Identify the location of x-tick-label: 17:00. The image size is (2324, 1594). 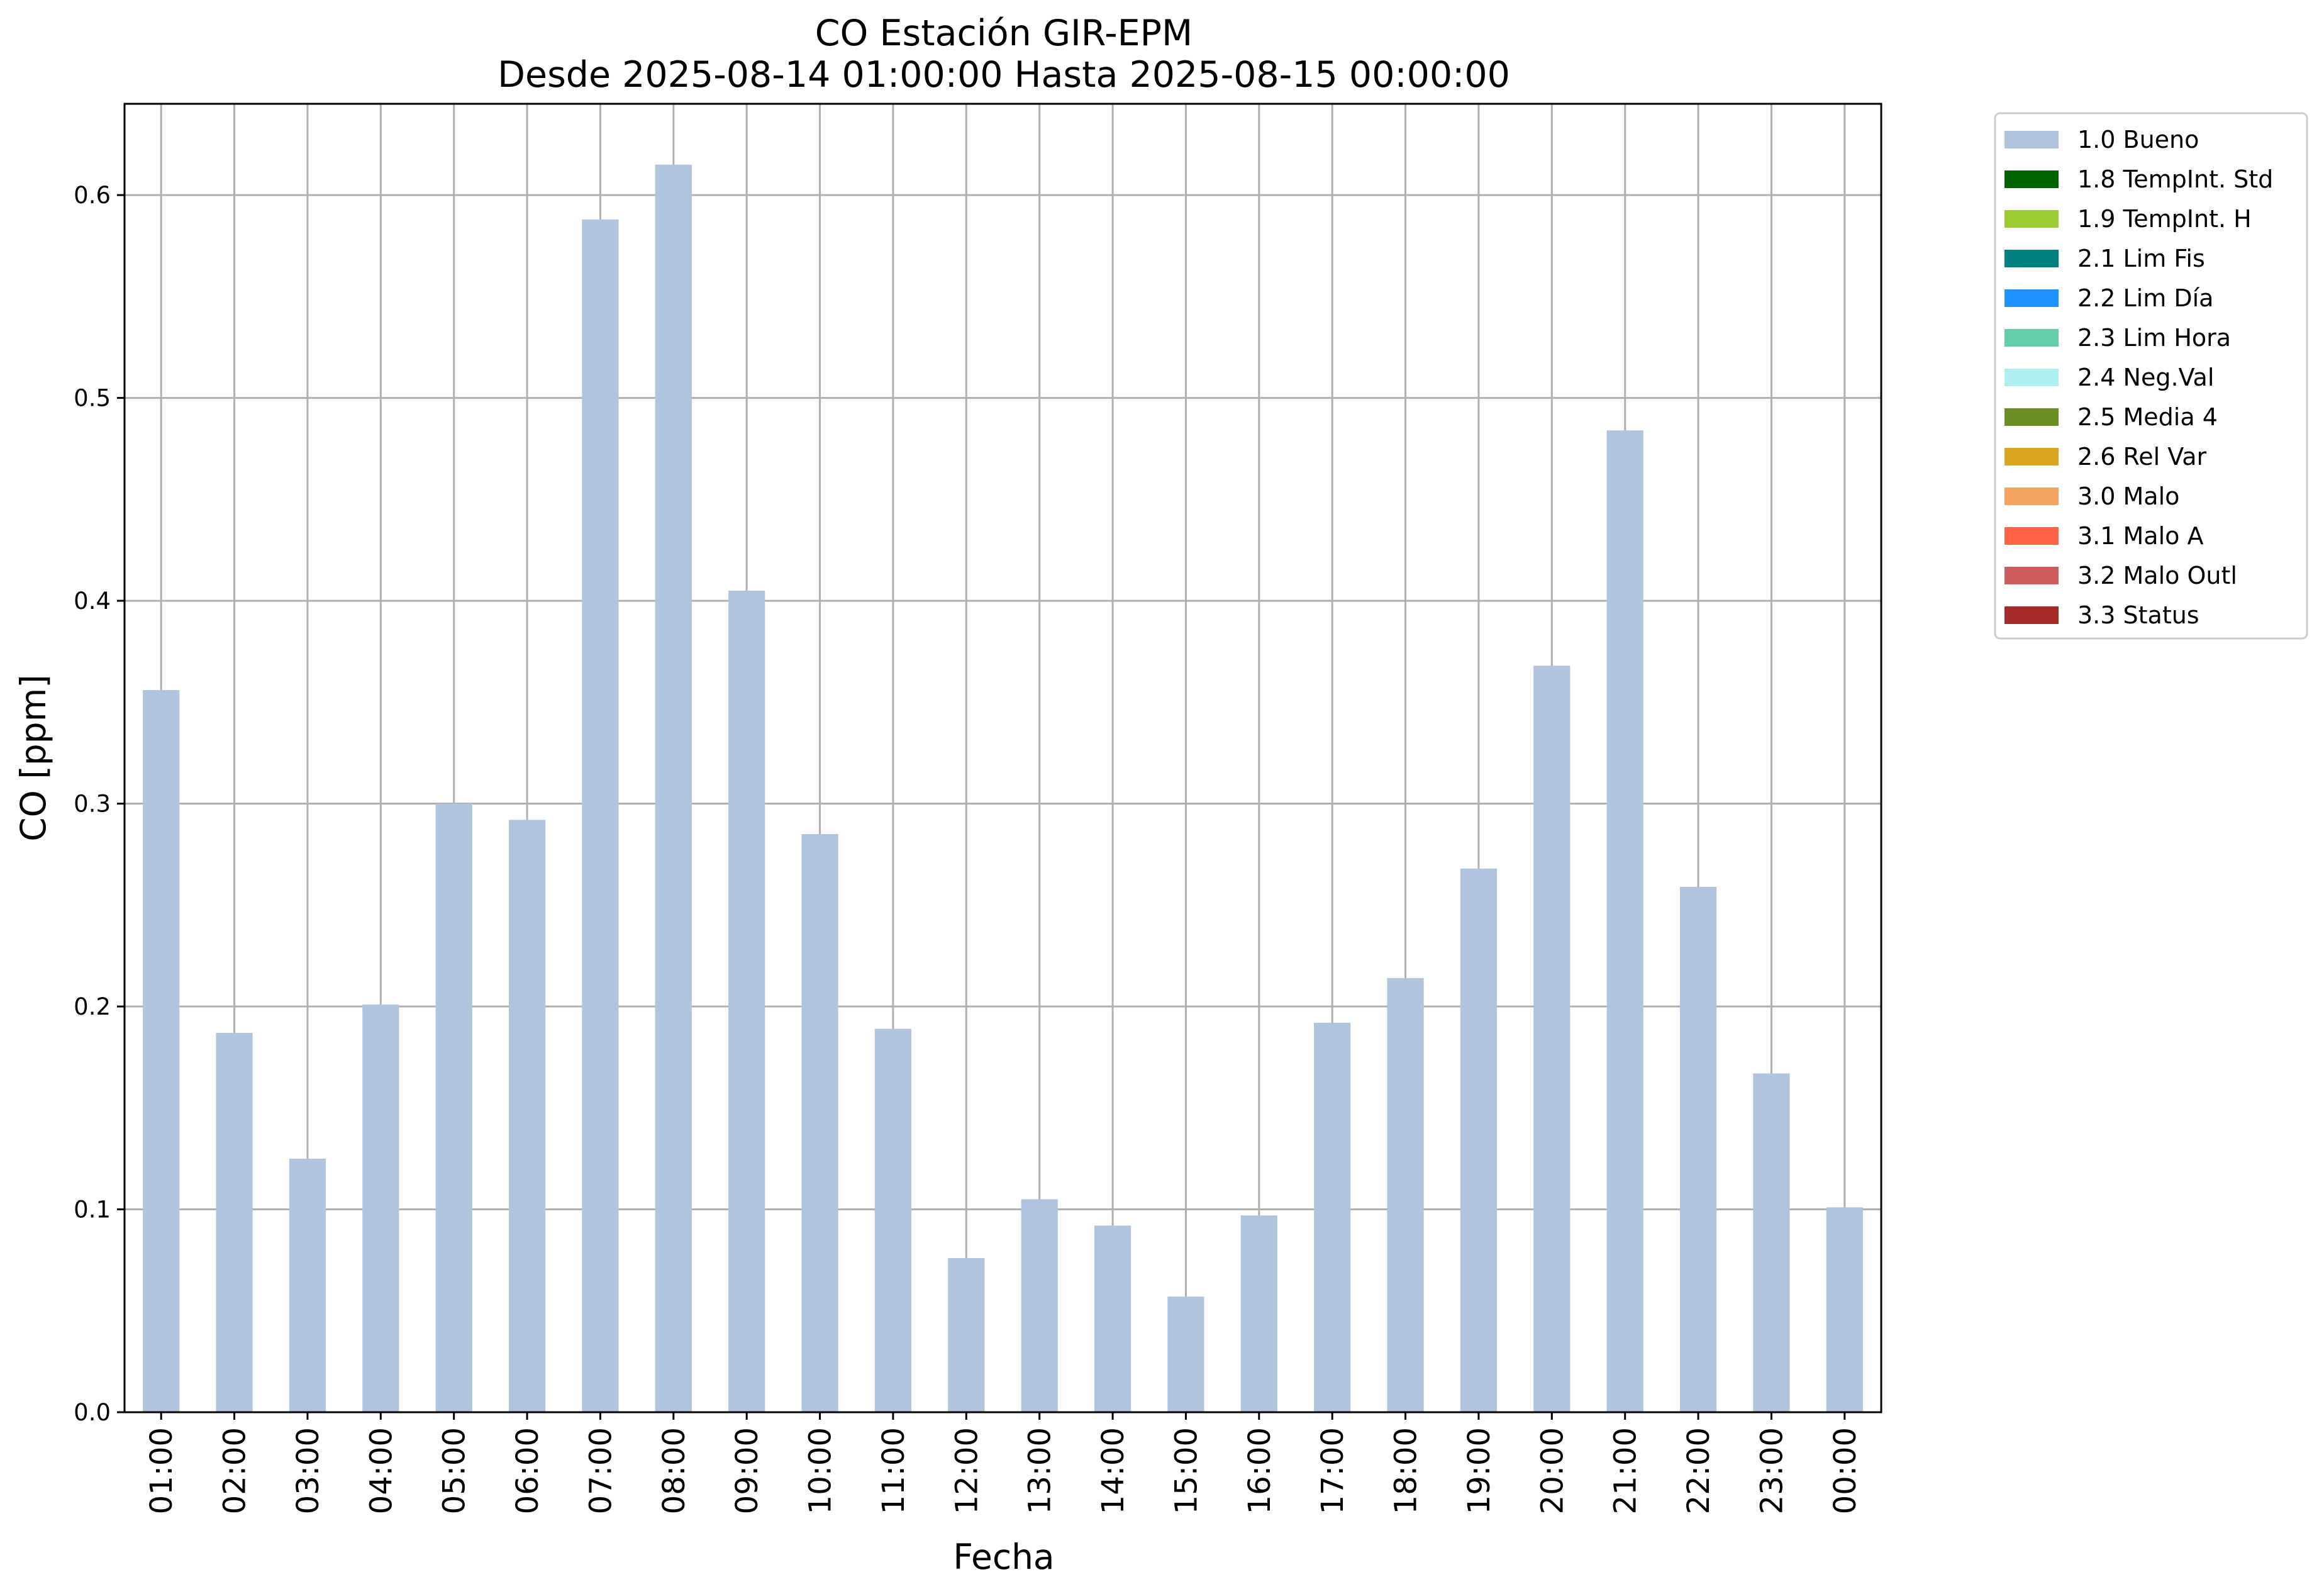
(1332, 1470).